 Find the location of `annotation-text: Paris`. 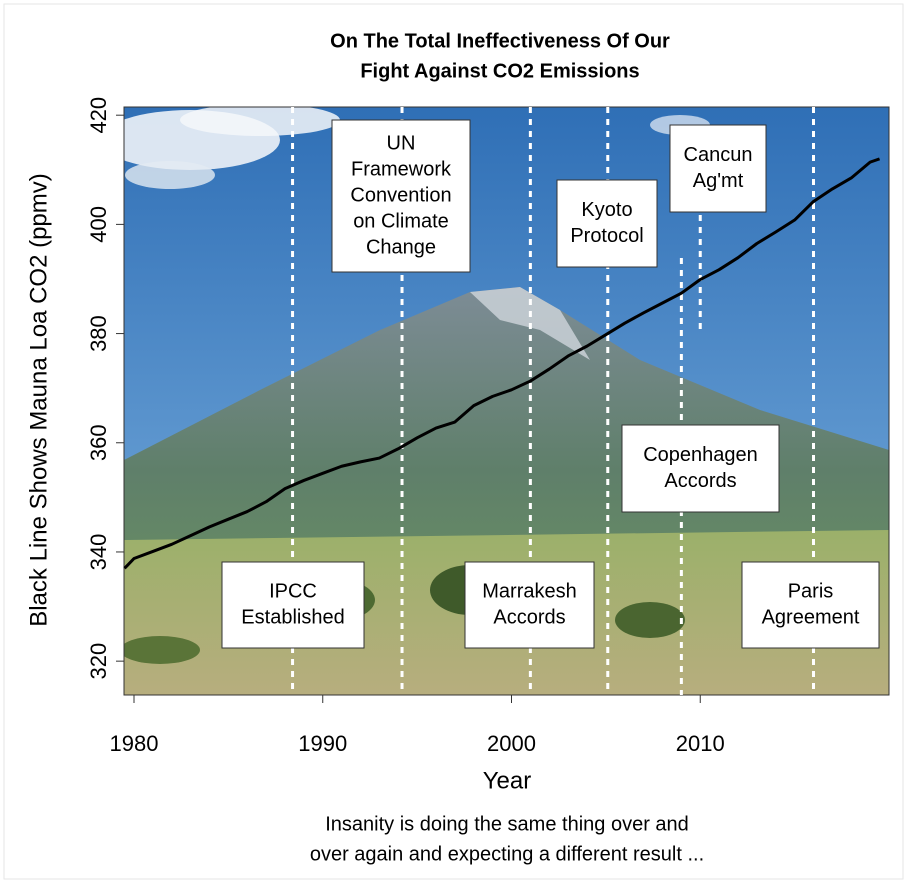

annotation-text: Paris is located at coordinates (811, 591).